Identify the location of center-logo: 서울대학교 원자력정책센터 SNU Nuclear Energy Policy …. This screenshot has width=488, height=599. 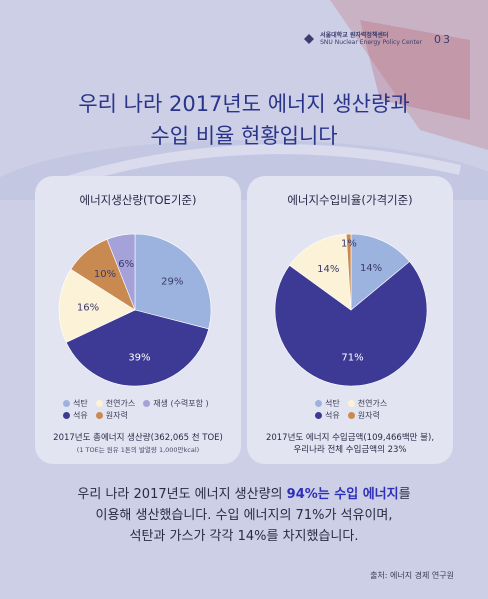
(378, 39).